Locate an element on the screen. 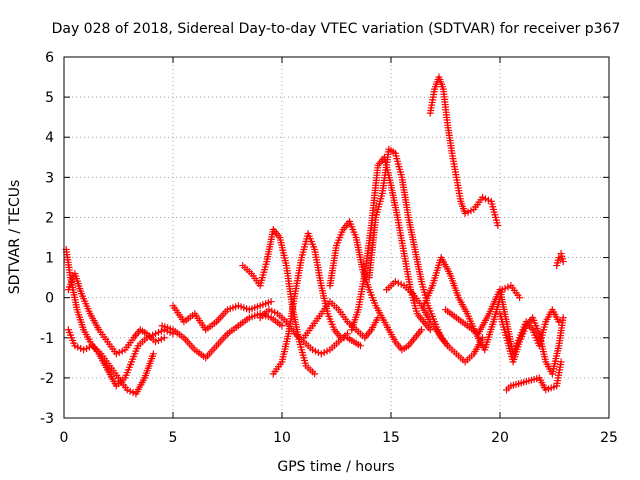 The width and height of the screenshot is (640, 480). y-tick-label: 5 is located at coordinates (49, 98).